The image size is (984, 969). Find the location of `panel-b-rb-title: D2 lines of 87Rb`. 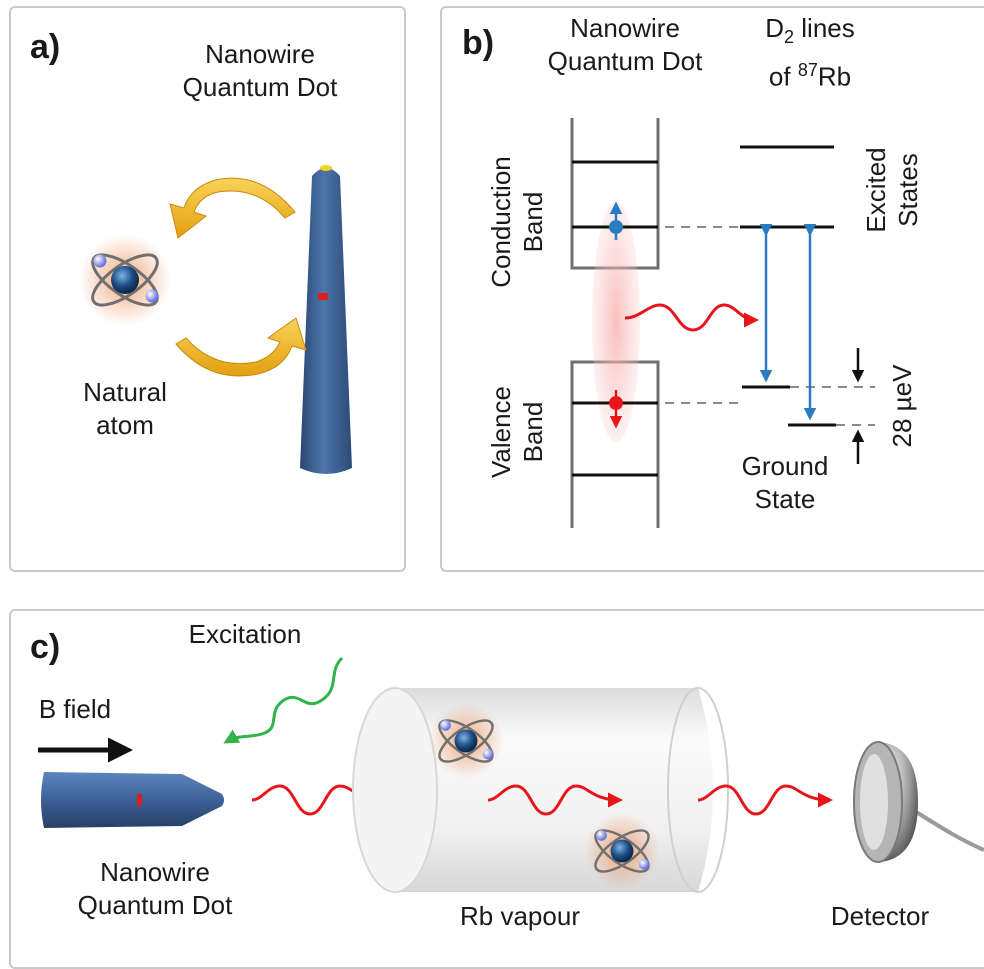

panel-b-rb-title: D2 lines of 87Rb is located at coordinates (810, 53).